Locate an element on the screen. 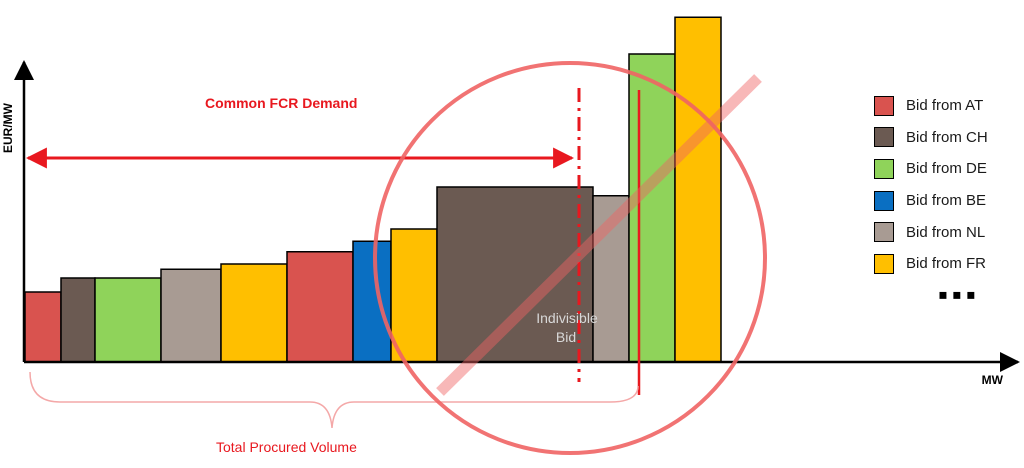 The image size is (1024, 468). legend-ellipsis: ▪▪▪ is located at coordinates (959, 295).